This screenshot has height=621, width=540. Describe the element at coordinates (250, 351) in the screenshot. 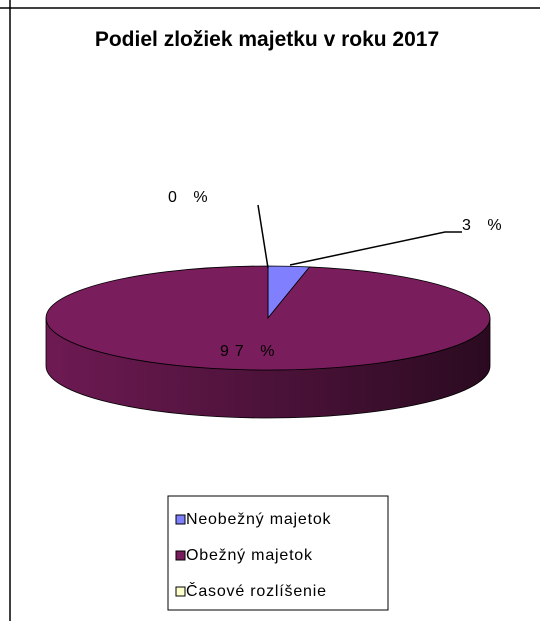

I see `data-label: 97 %` at that location.